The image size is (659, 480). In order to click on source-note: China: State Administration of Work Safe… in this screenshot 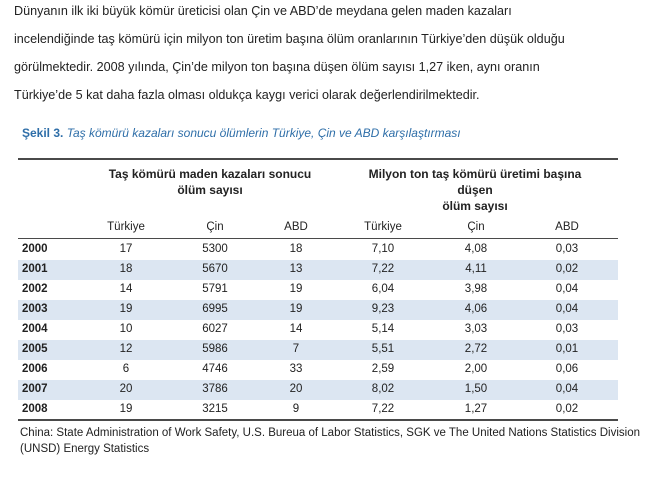, I will do `click(330, 441)`.